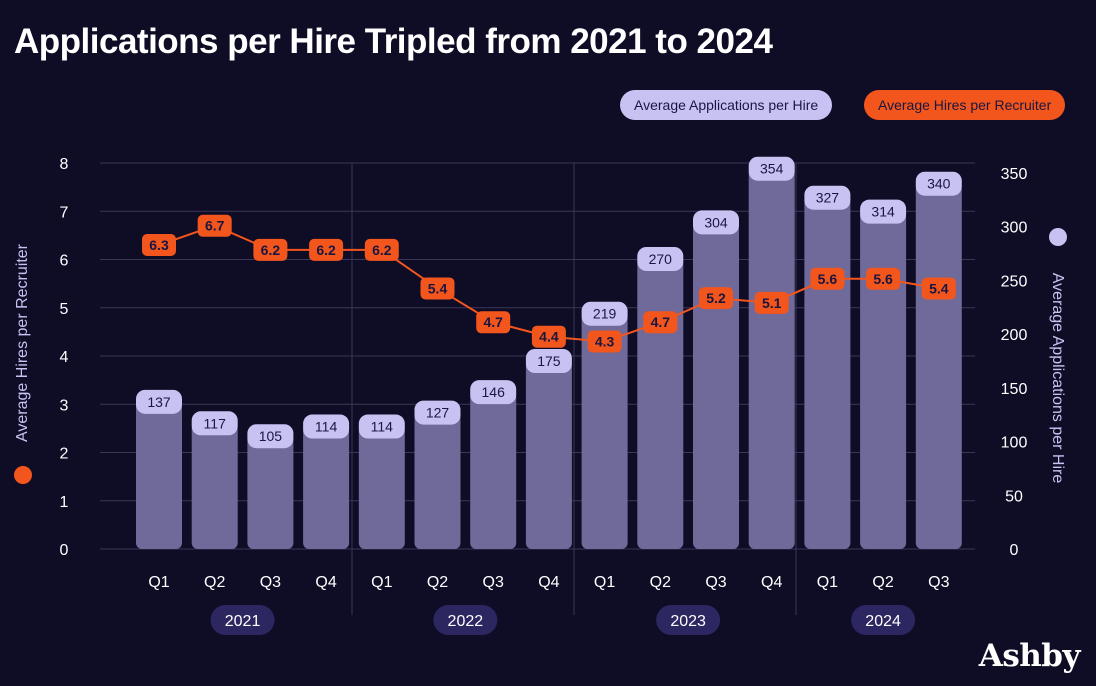 The height and width of the screenshot is (686, 1096). I want to click on y-left-tick-label: 4, so click(64, 357).